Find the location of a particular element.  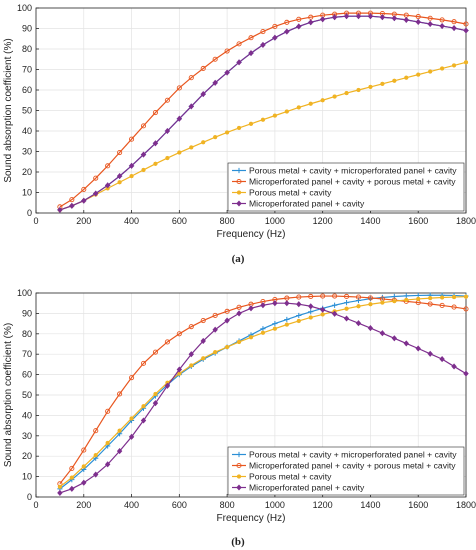

y-tick-label: 0 is located at coordinates (29, 497).